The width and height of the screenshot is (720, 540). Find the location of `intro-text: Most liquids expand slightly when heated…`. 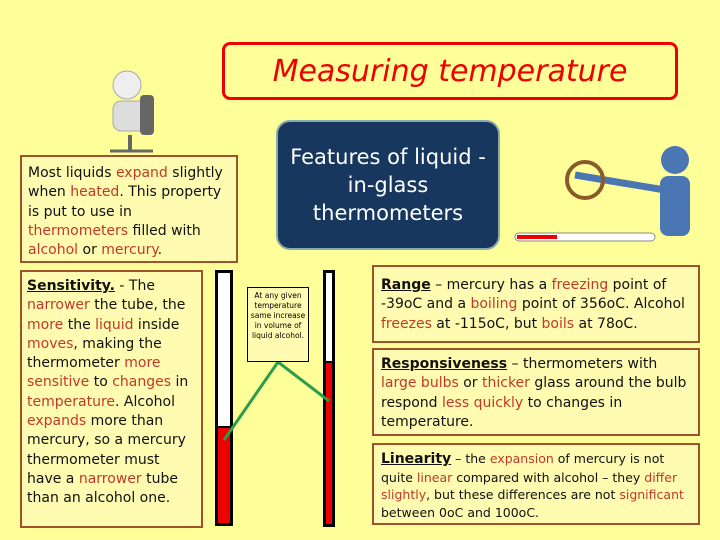

intro-text: Most liquids expand slightly when heated… is located at coordinates (125, 211).